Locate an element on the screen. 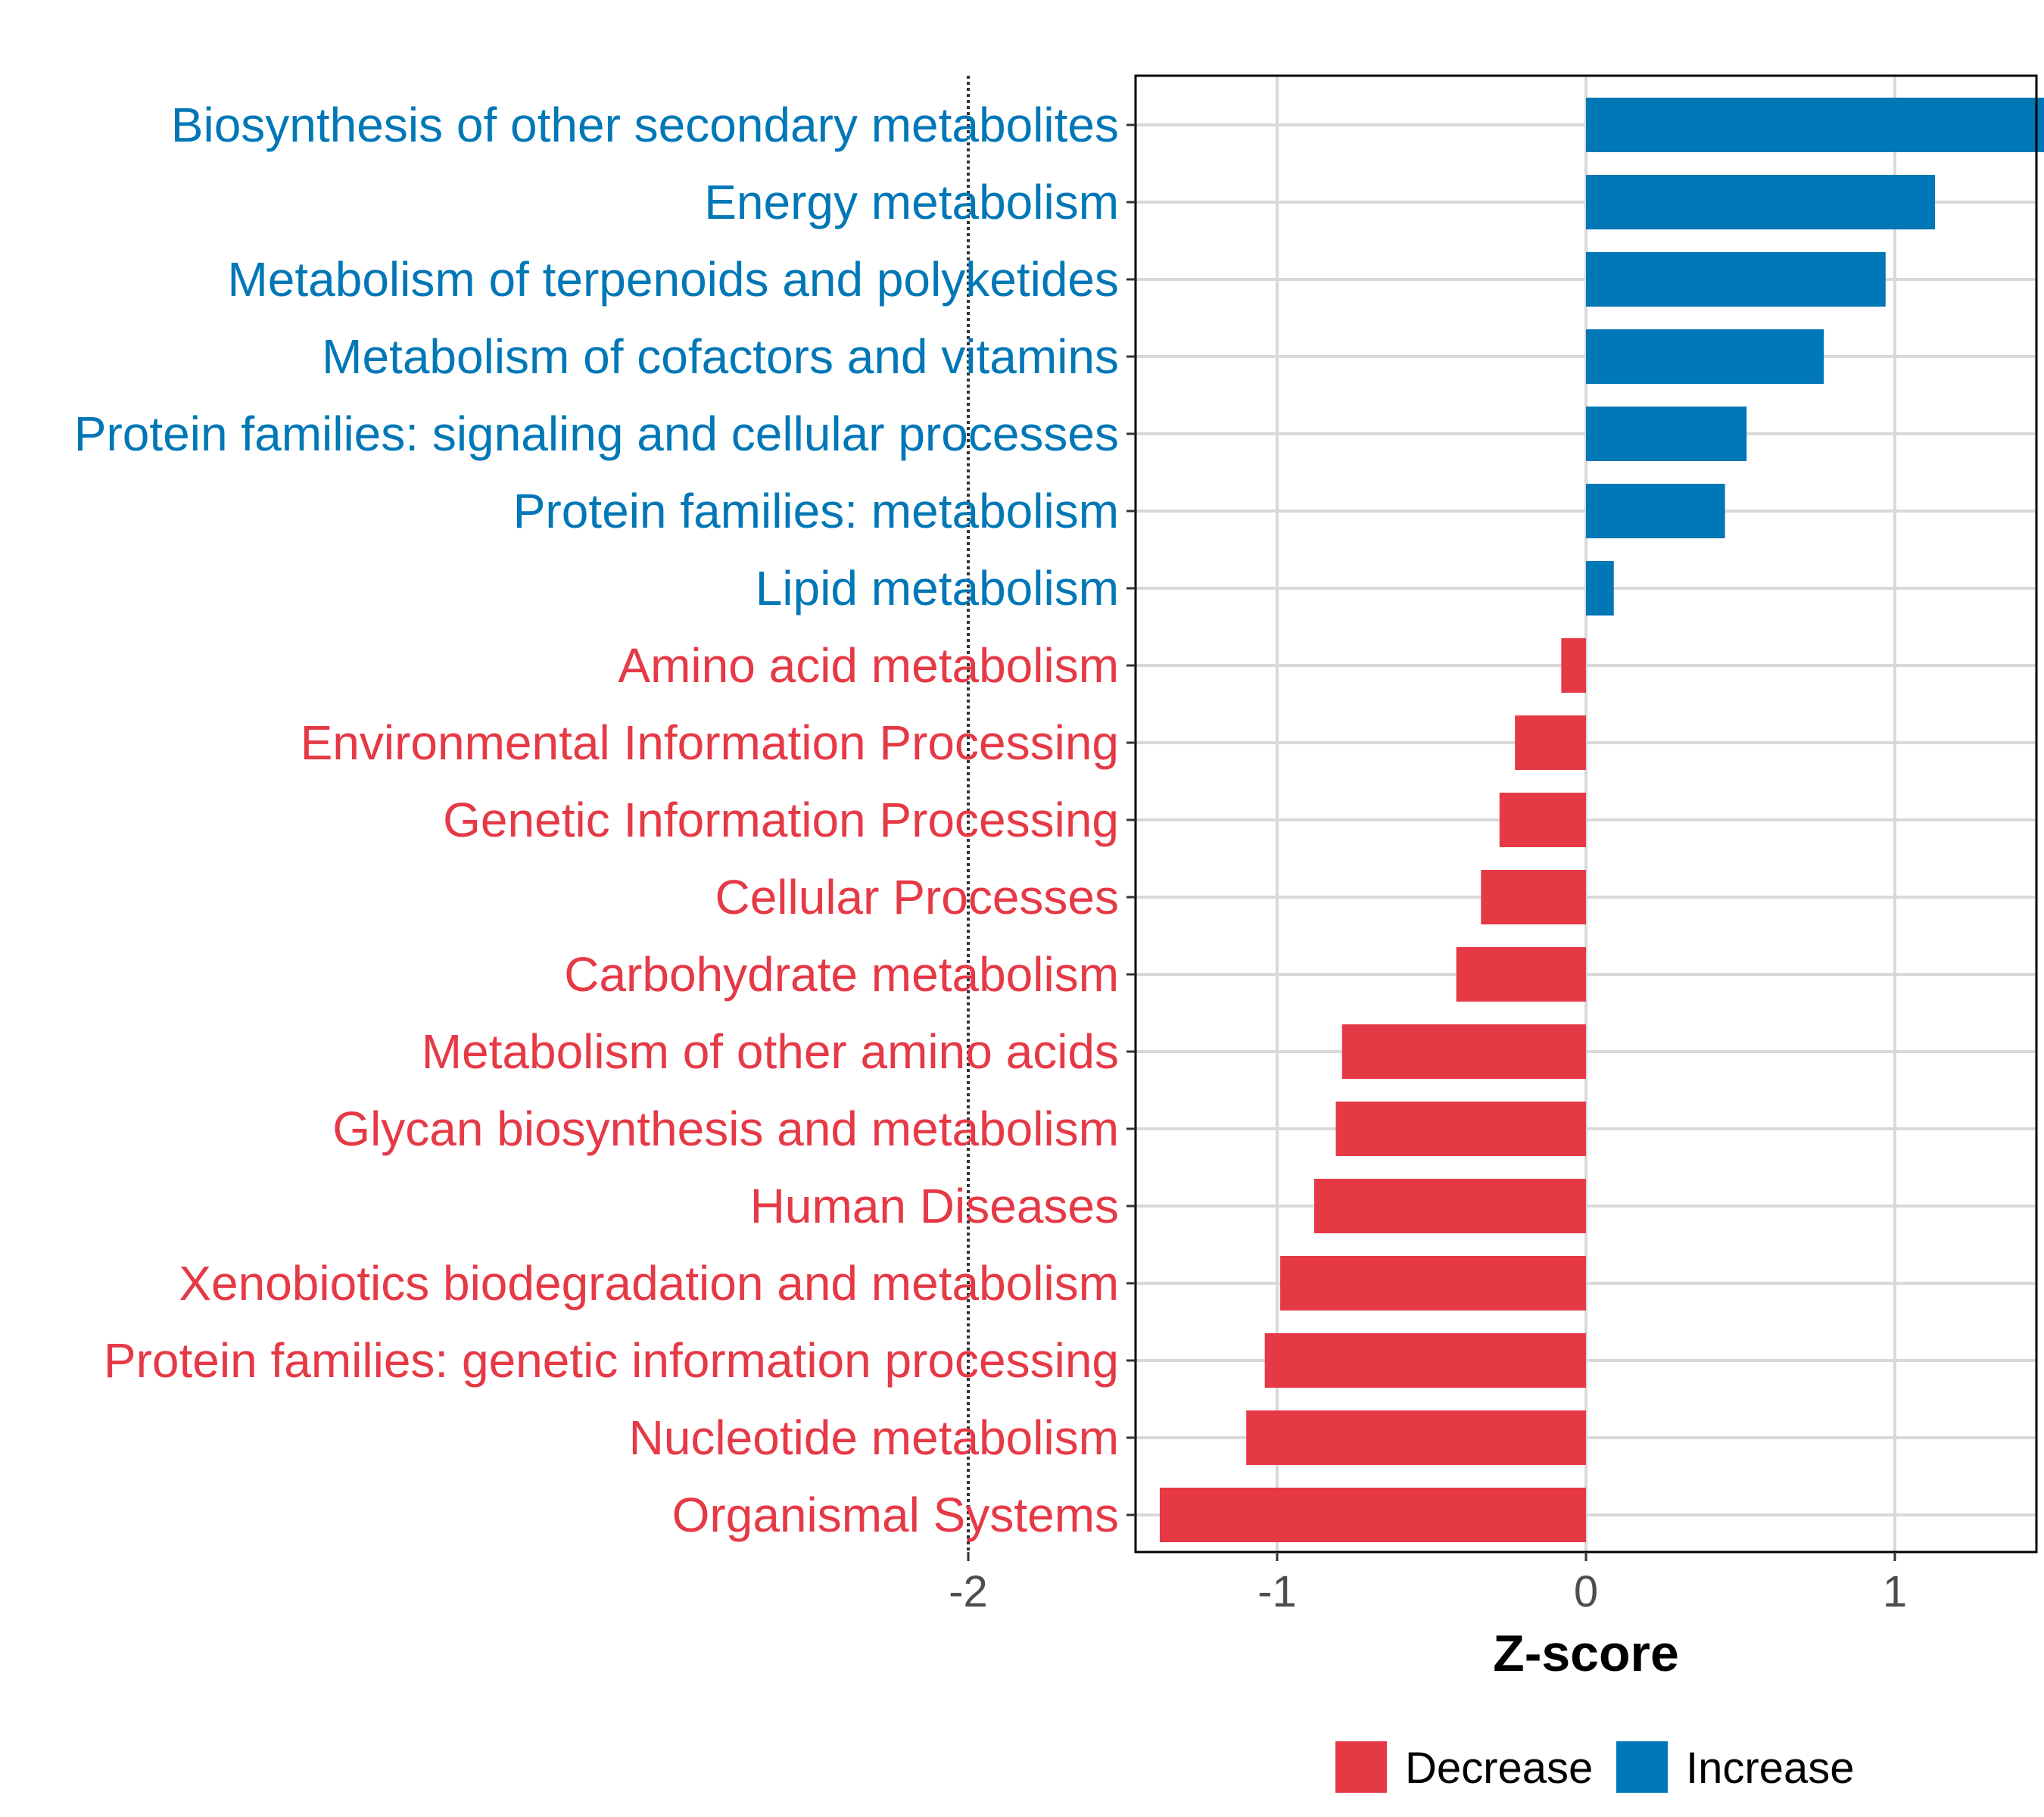 This screenshot has height=1817, width=2044. legend-swatch-decrease is located at coordinates (1361, 1767).